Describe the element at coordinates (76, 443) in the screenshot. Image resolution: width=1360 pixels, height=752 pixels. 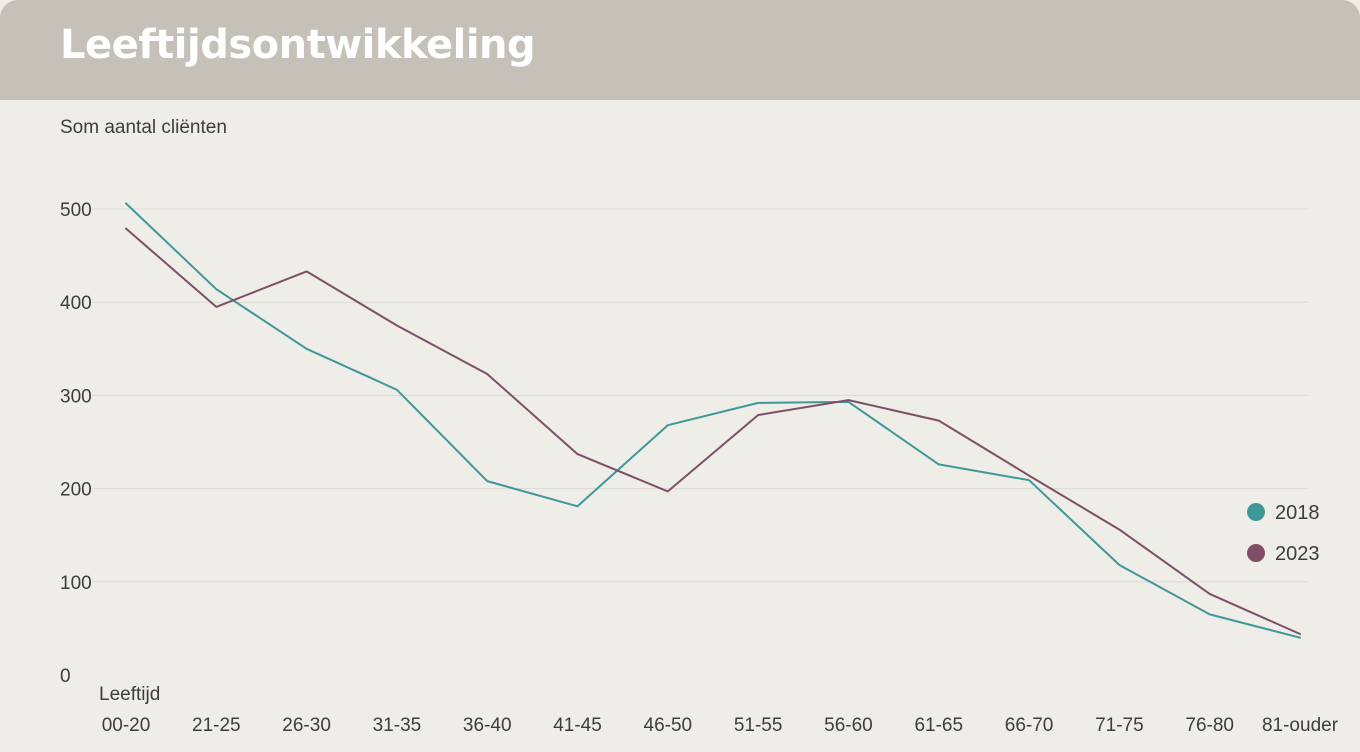
I see `y-axis-ticks: 0 100 200 300 400 500` at that location.